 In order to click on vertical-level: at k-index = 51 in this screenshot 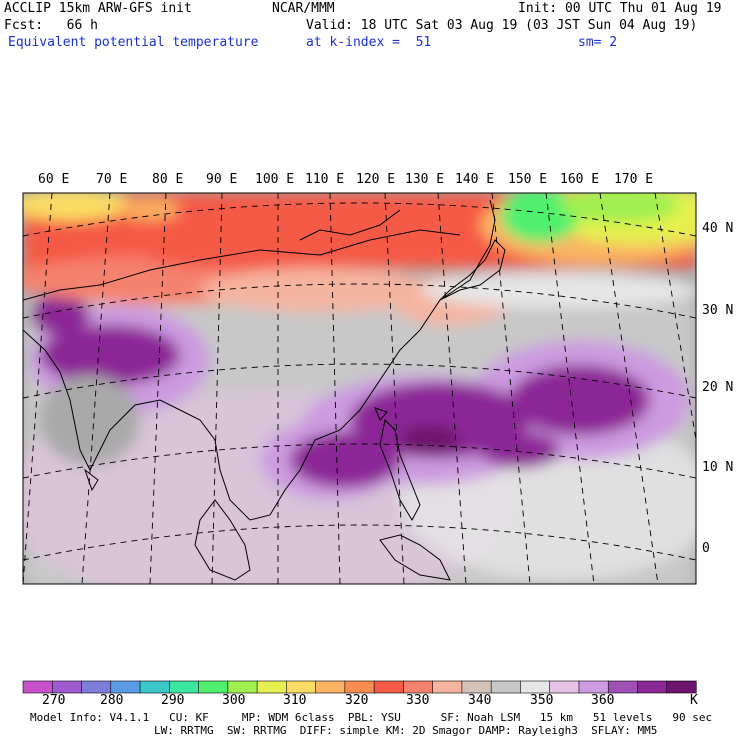, I will do `click(369, 42)`.